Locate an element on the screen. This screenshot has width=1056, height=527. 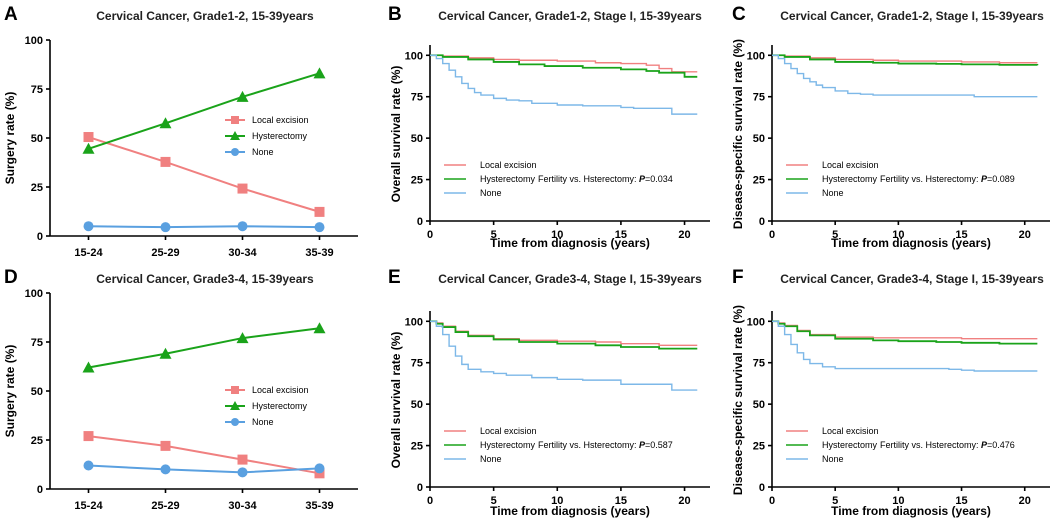
x-tick-label: 35-39 is located at coordinates (319, 253).